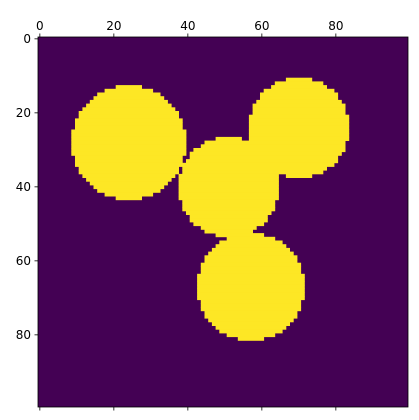 This screenshot has width=419, height=420. What do you see at coordinates (23, 261) in the screenshot?
I see `y-tick-label: 60` at bounding box center [23, 261].